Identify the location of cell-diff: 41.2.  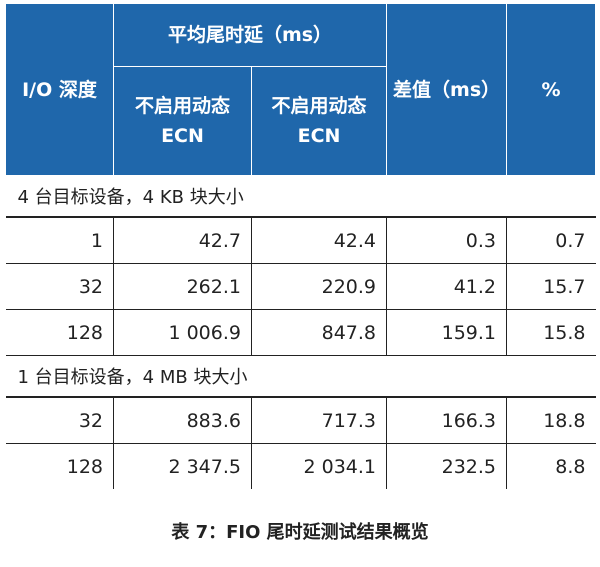
(447, 286).